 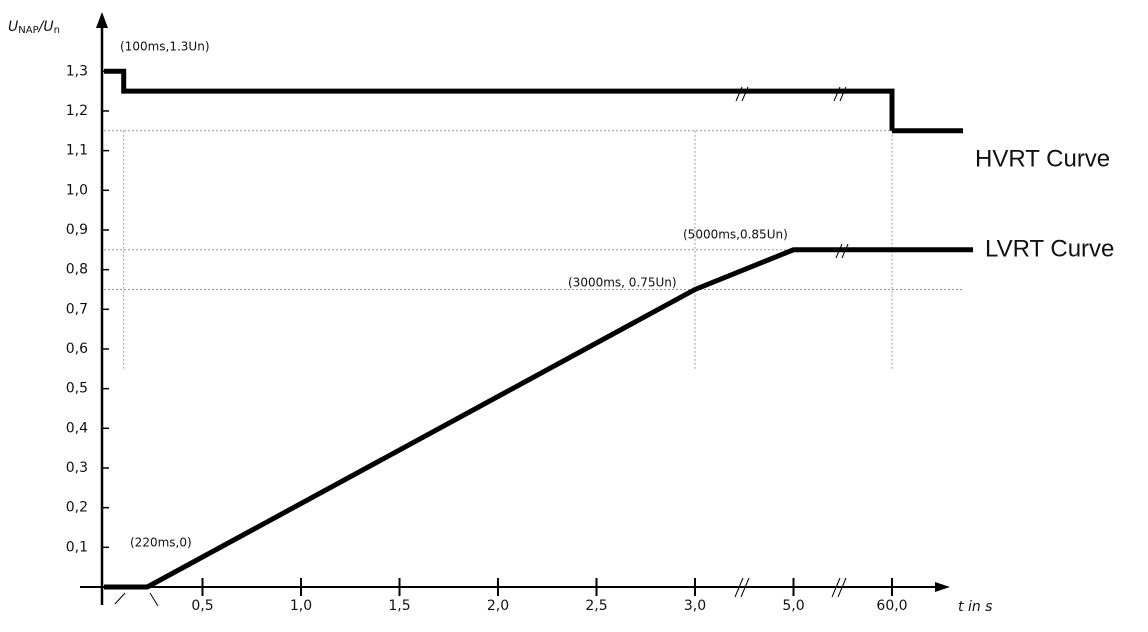 I want to click on x-tick-label: 2,5, so click(x=596, y=606).